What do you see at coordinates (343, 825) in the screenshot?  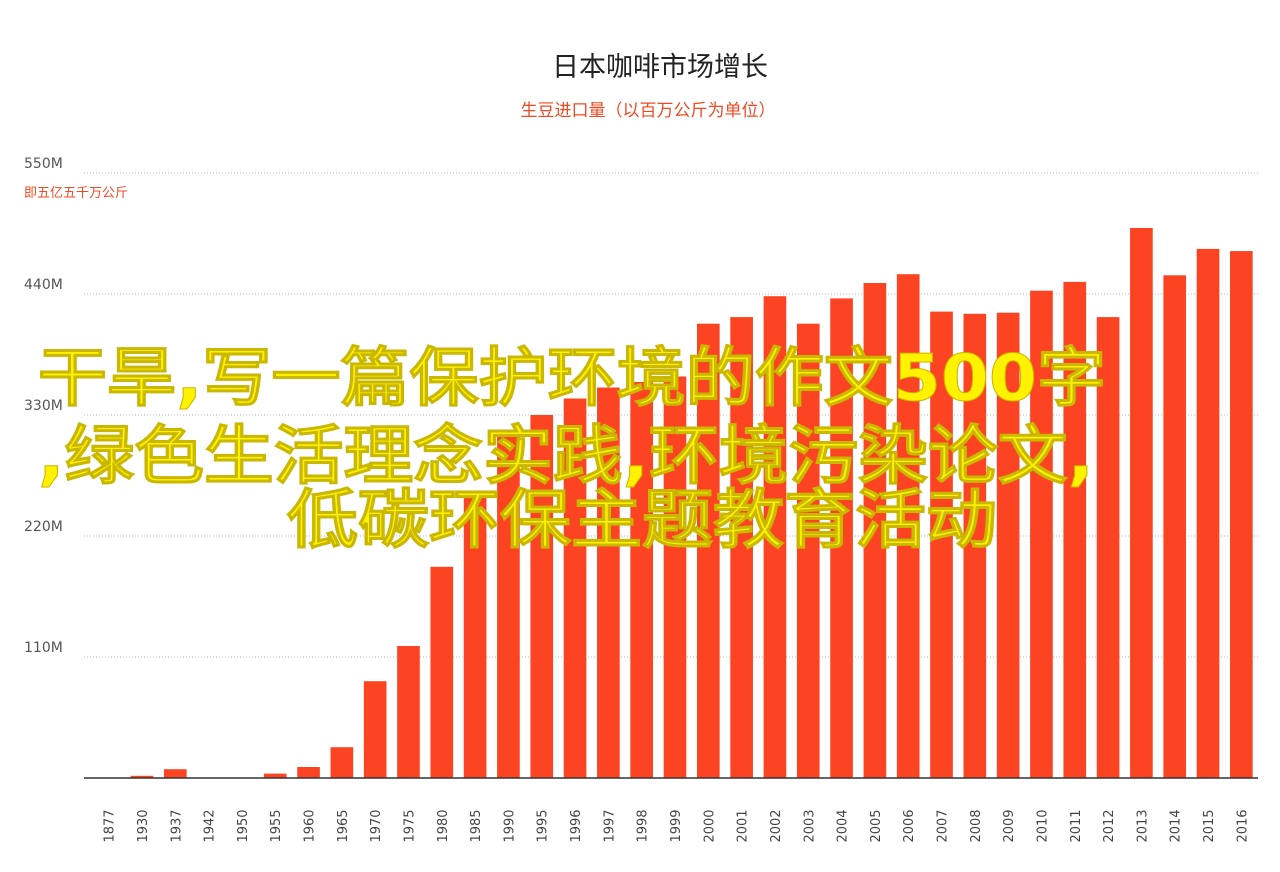 I see `x-tick-label: 1965` at bounding box center [343, 825].